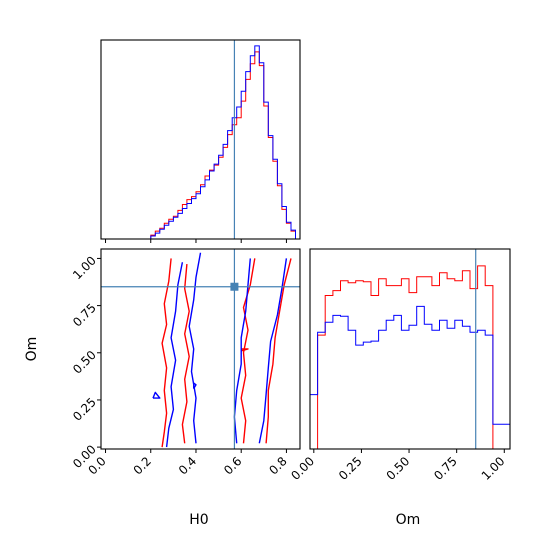 The height and width of the screenshot is (550, 550). I want to click on h0-x-tick-label: 0.6, so click(232, 465).